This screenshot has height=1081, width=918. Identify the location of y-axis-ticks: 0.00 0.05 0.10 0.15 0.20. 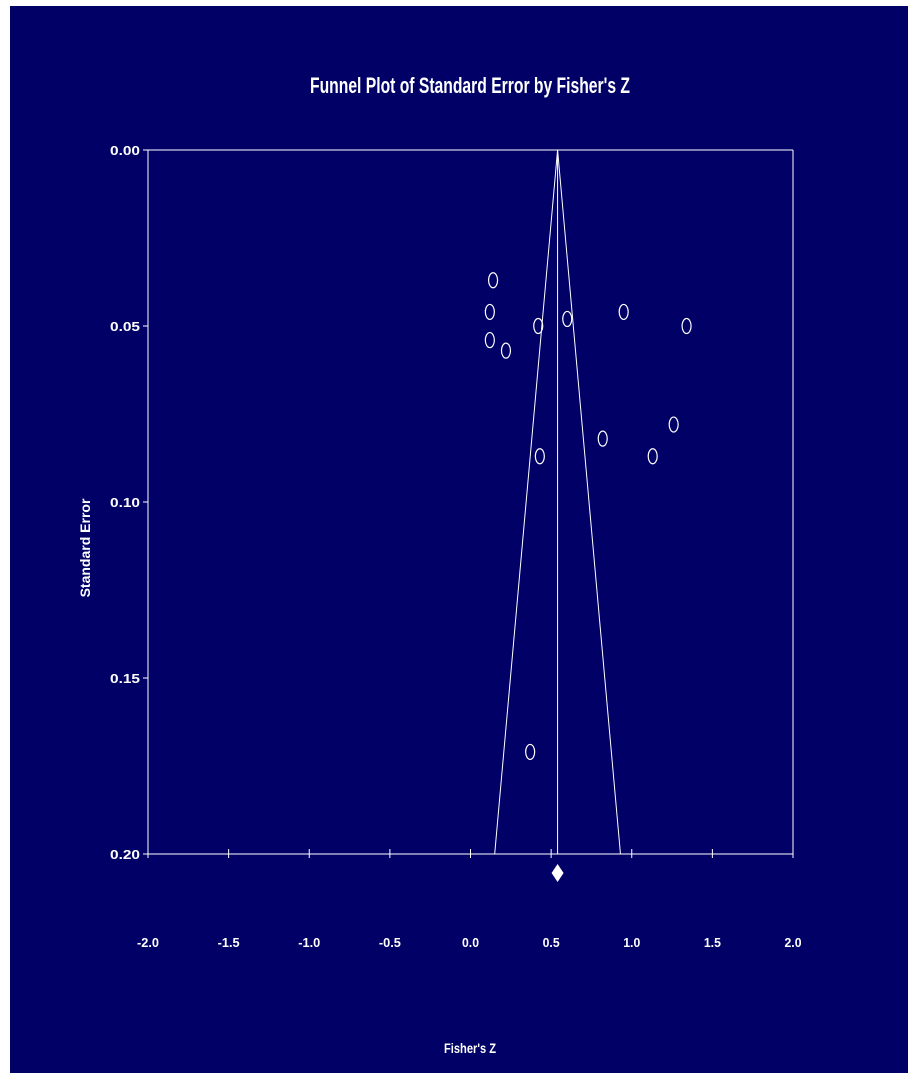
(129, 502).